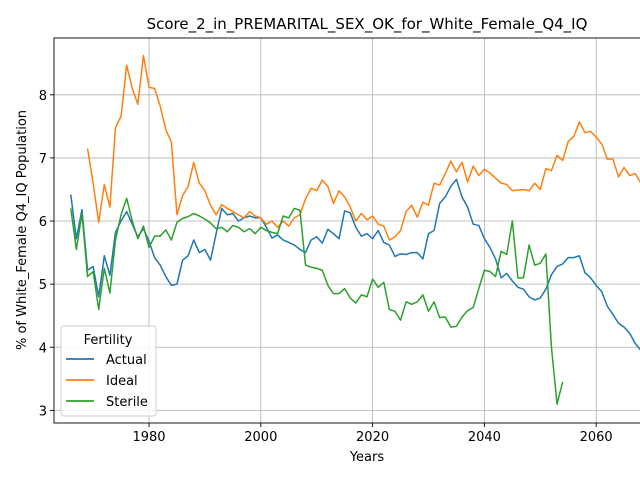 The width and height of the screenshot is (640, 480). What do you see at coordinates (43, 222) in the screenshot?
I see `y-tick-label: 6` at bounding box center [43, 222].